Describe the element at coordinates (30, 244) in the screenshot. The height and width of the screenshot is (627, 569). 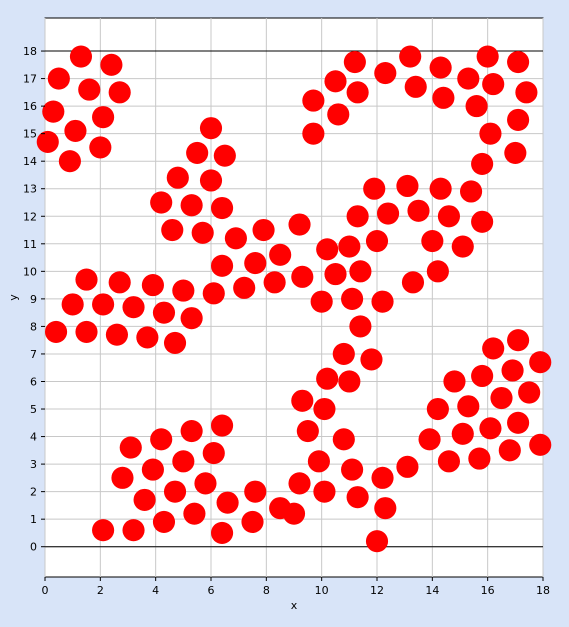
I see `y-tick-label: 11` at that location.